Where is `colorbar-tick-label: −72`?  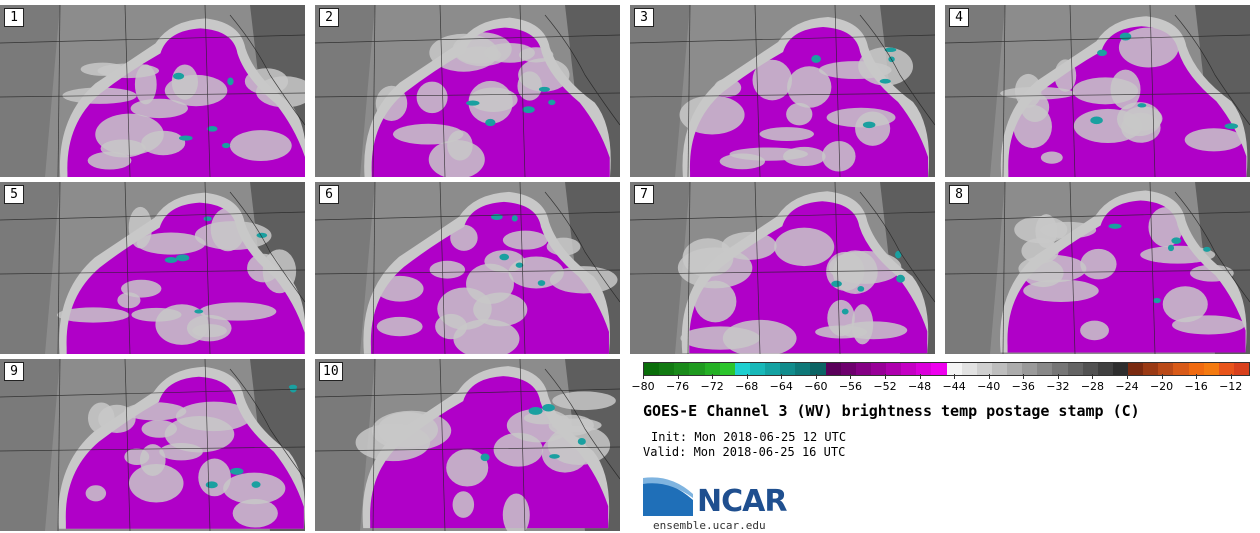
colorbar-tick-label: −72 is located at coordinates (712, 386).